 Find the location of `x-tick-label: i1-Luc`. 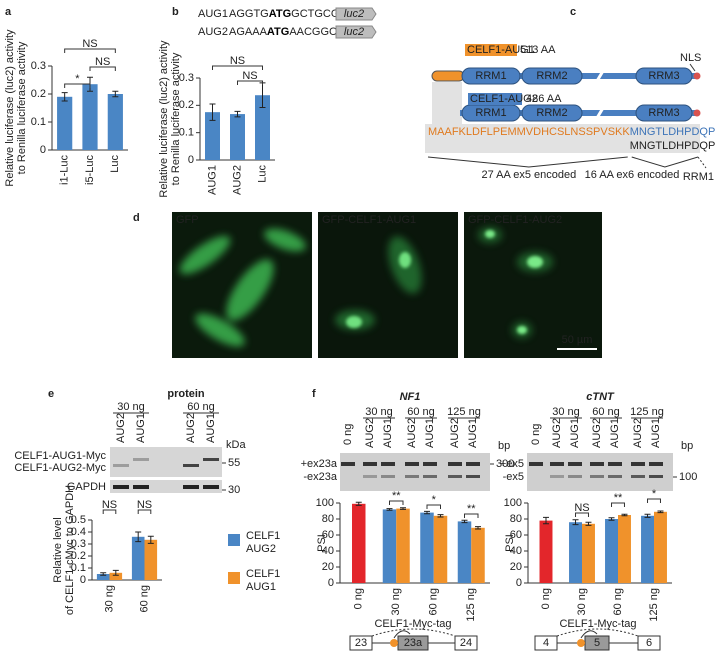

x-tick-label: i1-Luc is located at coordinates (65, 170).